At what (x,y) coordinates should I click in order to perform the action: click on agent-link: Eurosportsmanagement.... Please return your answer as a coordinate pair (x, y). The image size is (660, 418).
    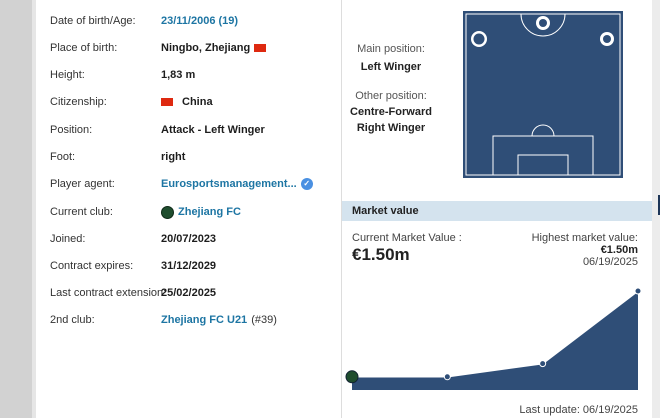
    Looking at the image, I should click on (229, 184).